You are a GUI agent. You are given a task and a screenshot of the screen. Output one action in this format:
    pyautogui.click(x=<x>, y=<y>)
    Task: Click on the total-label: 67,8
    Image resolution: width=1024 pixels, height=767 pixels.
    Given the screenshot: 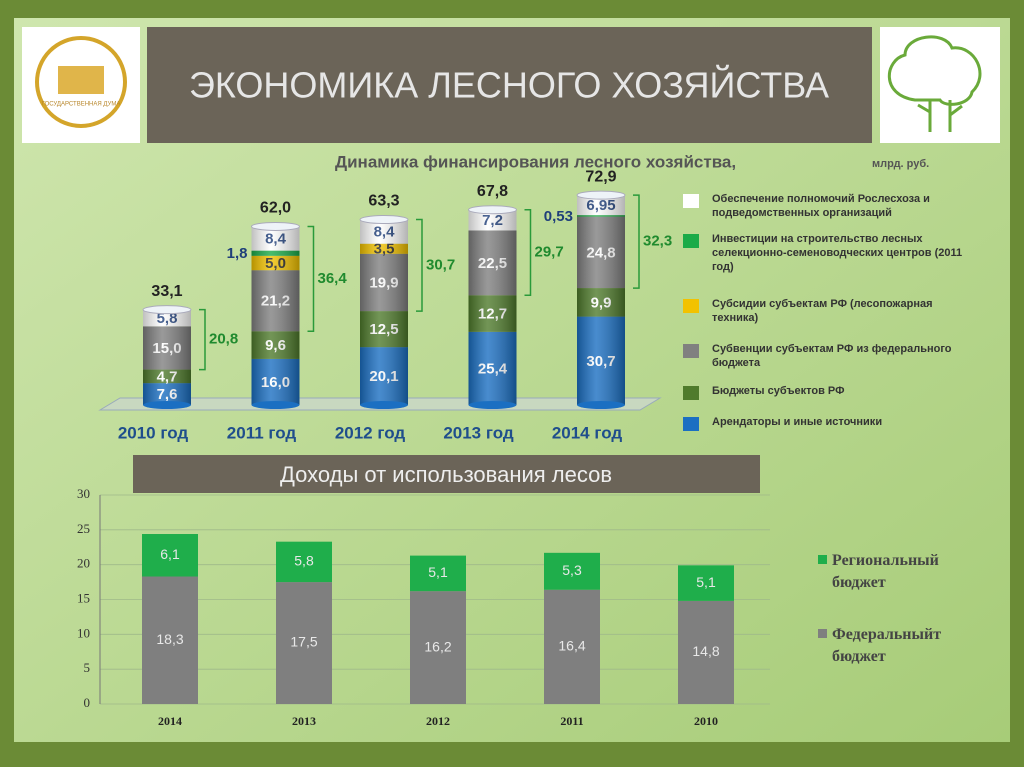 What is the action you would take?
    pyautogui.click(x=492, y=191)
    